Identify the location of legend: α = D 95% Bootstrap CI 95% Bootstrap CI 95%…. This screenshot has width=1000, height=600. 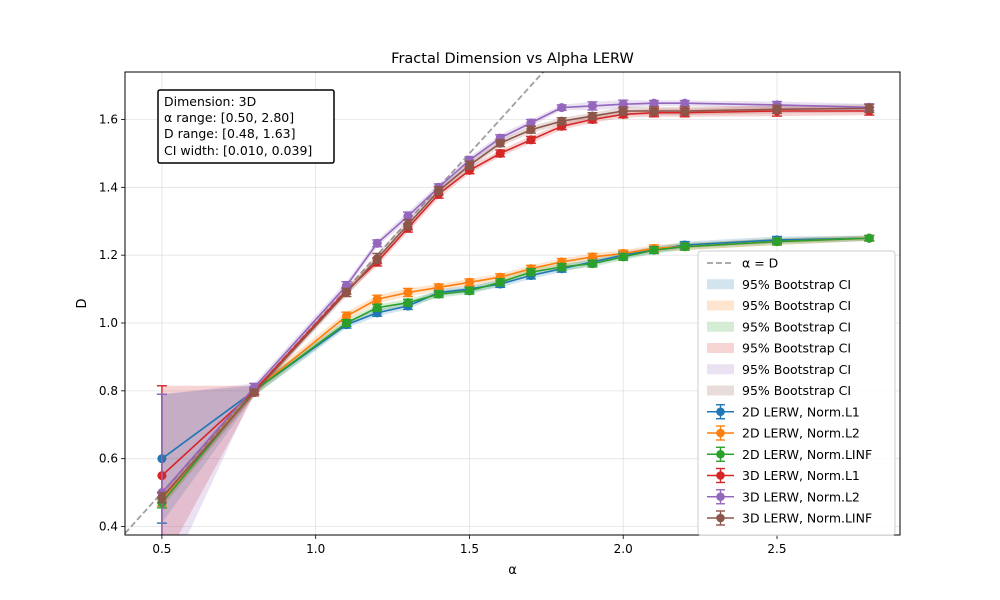
(796, 393).